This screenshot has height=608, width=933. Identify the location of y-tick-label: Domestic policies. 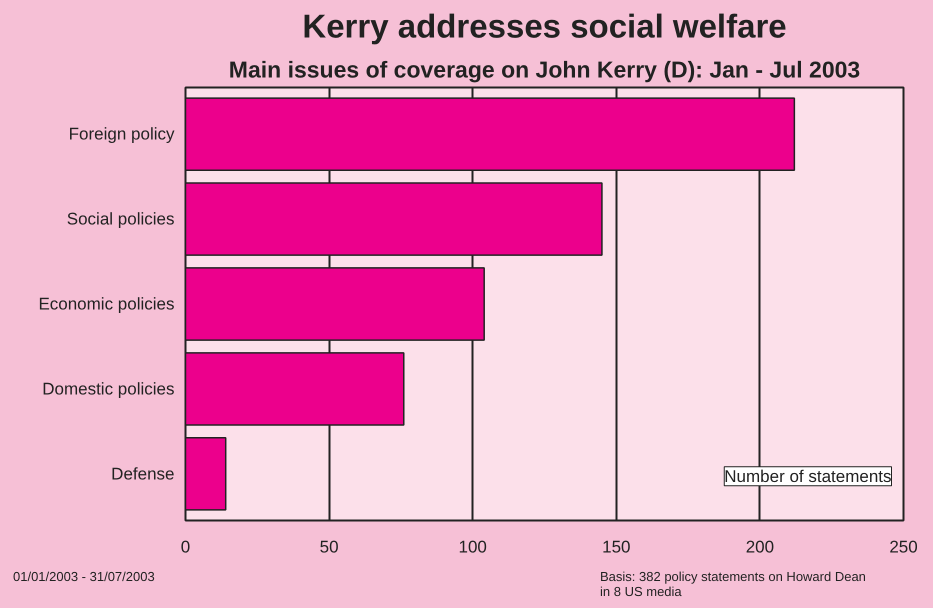
(108, 388).